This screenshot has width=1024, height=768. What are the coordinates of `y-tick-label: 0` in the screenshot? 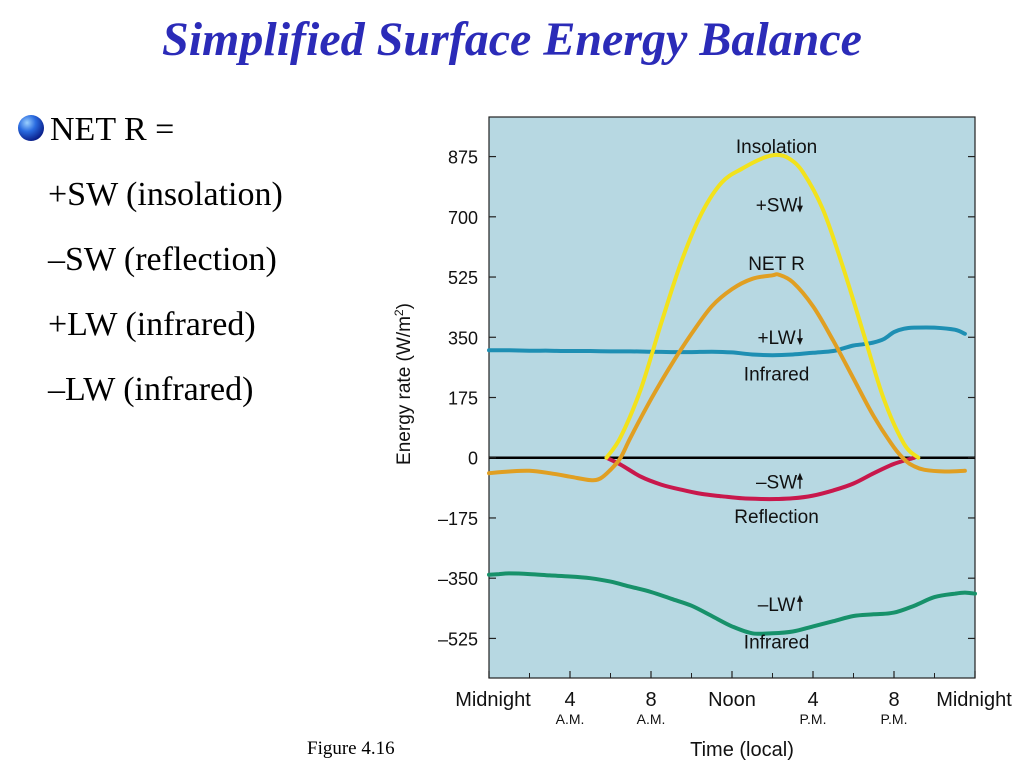 It's located at (473, 459).